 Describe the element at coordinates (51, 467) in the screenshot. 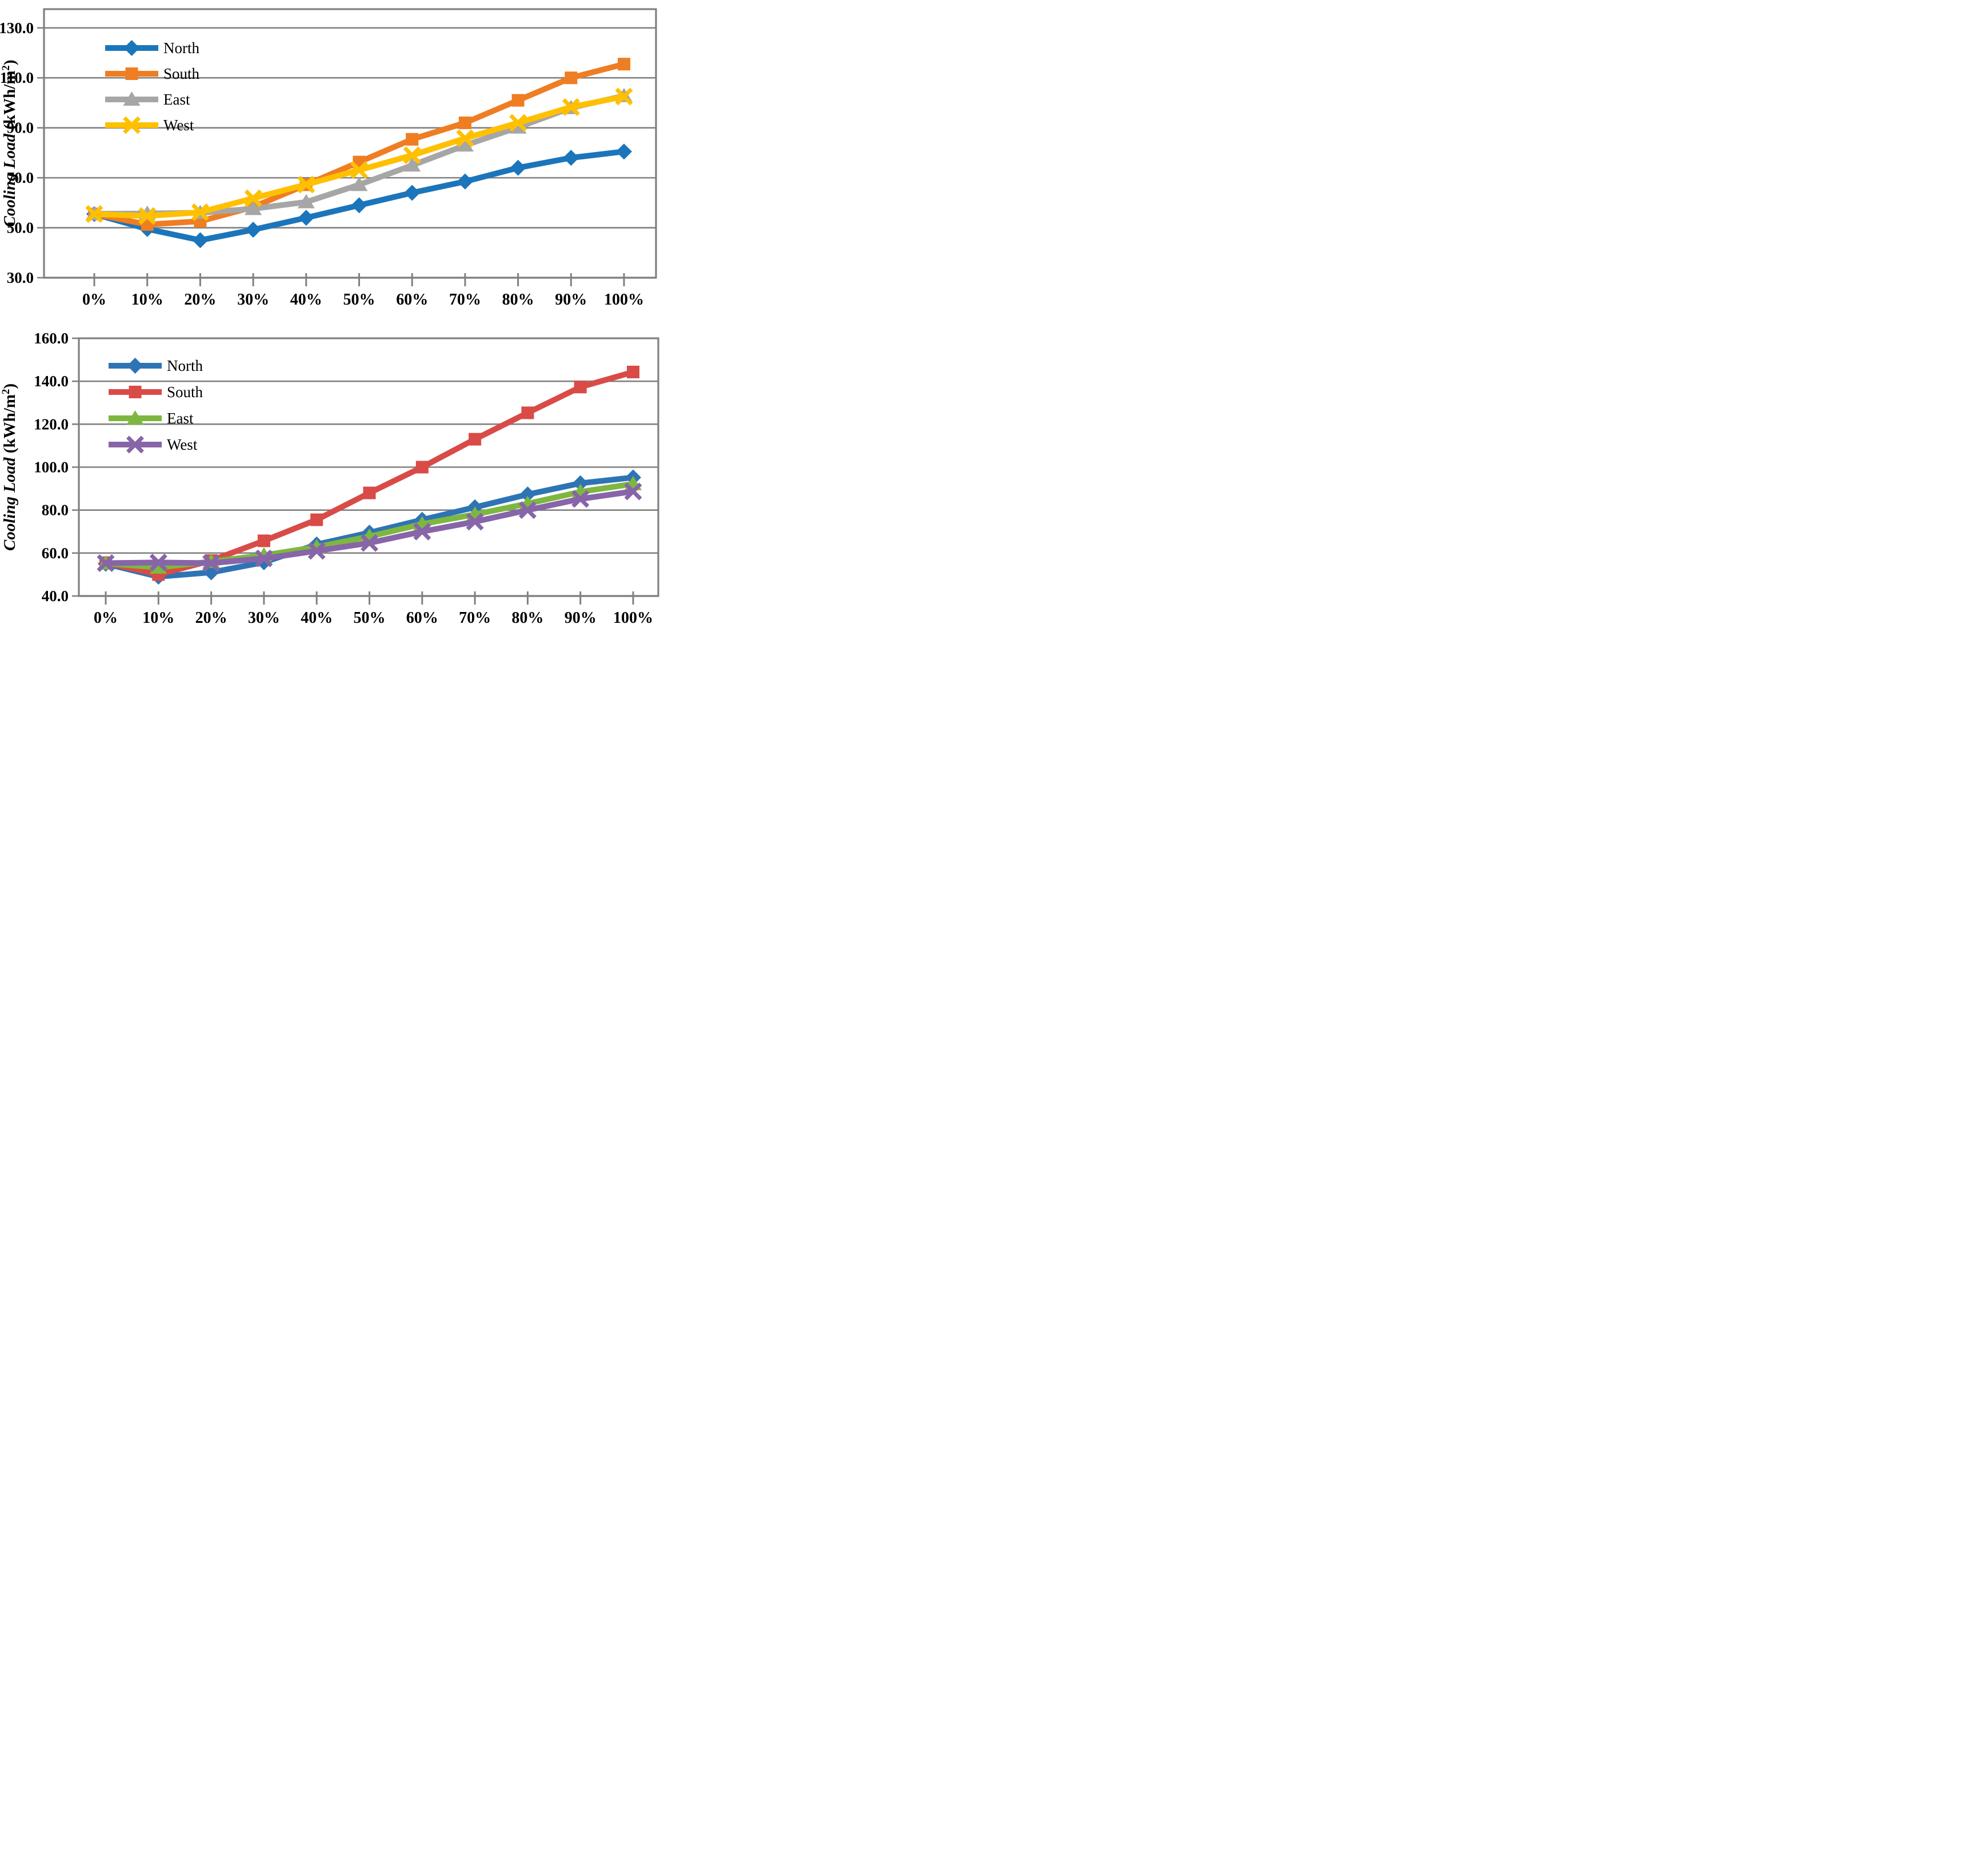

I see `y-tick-label: 100.0` at that location.